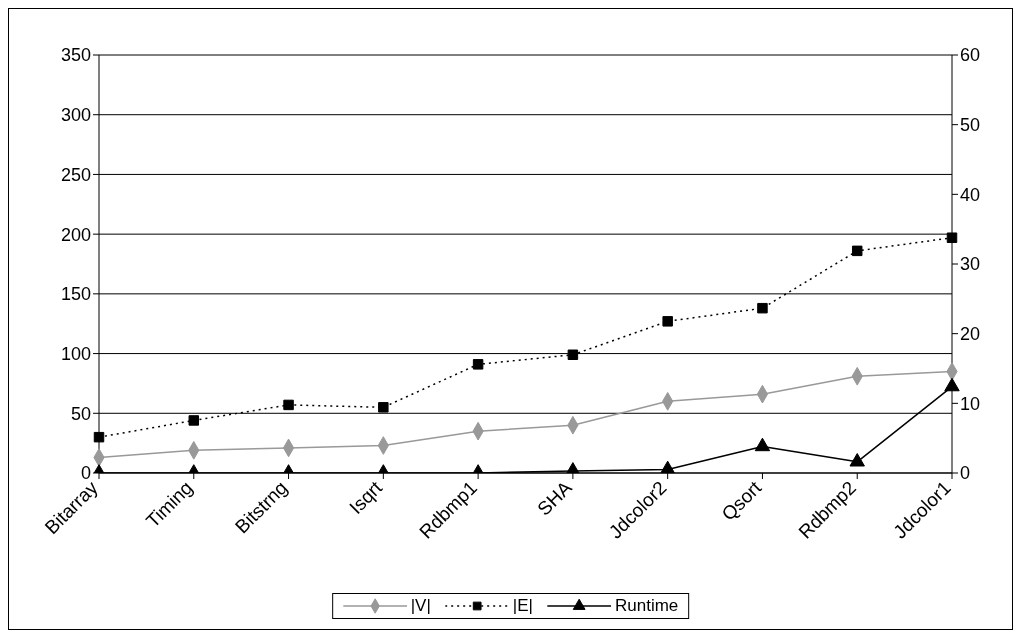 This screenshot has width=1021, height=638. I want to click on legend-label: |E|, so click(523, 606).